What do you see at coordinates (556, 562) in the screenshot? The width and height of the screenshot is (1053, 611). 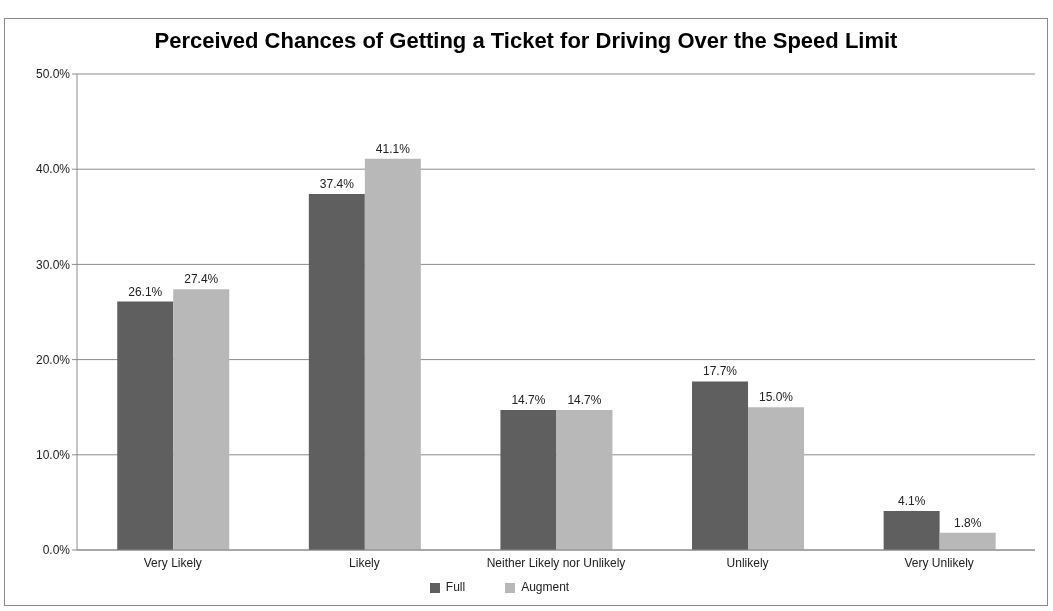 I see `x-tick-label: Neither Likely nor Unlikely` at bounding box center [556, 562].